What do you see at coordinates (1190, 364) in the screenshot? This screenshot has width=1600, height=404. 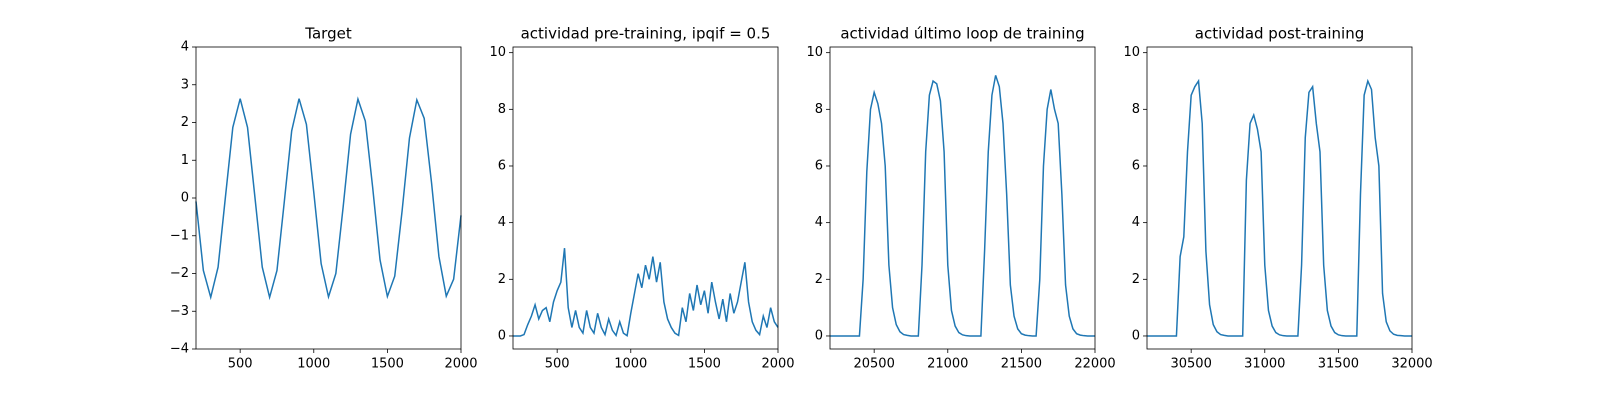 I see `x-tick-label: 30500` at bounding box center [1190, 364].